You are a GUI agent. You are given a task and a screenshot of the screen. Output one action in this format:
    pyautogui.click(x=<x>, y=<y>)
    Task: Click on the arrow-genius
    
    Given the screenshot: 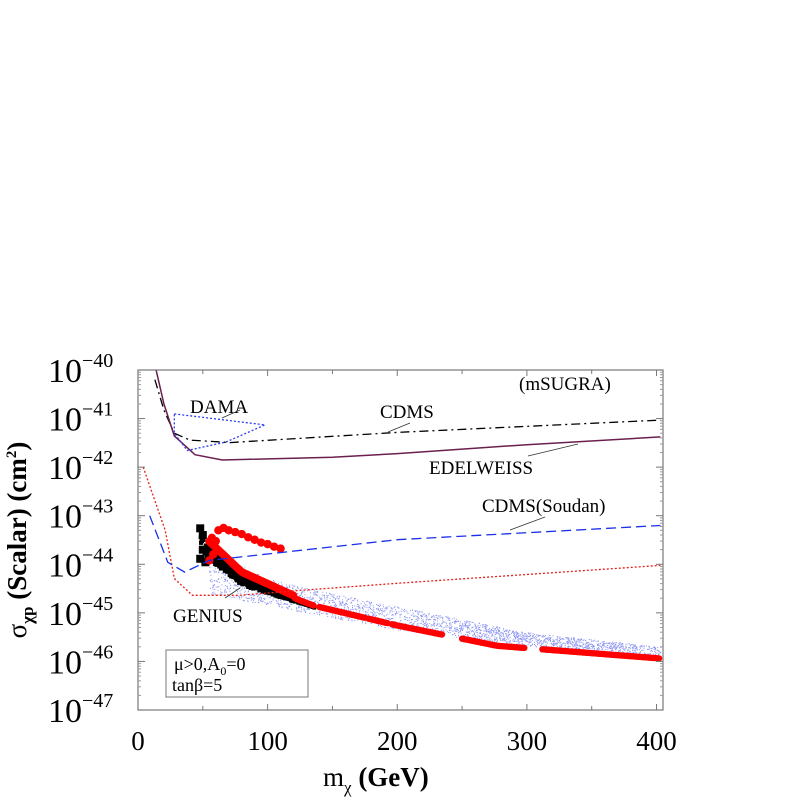 What is the action you would take?
    pyautogui.click(x=232, y=593)
    